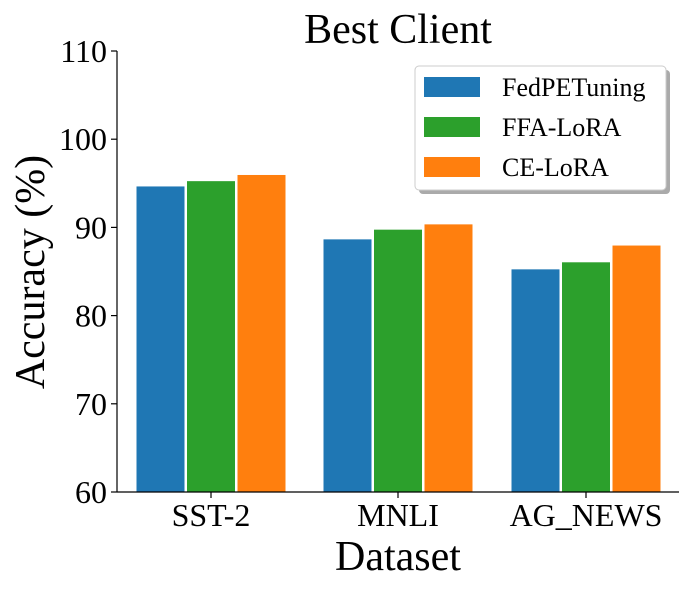 The image size is (690, 594). What do you see at coordinates (91, 492) in the screenshot?
I see `y-tick-label-60: 60` at bounding box center [91, 492].